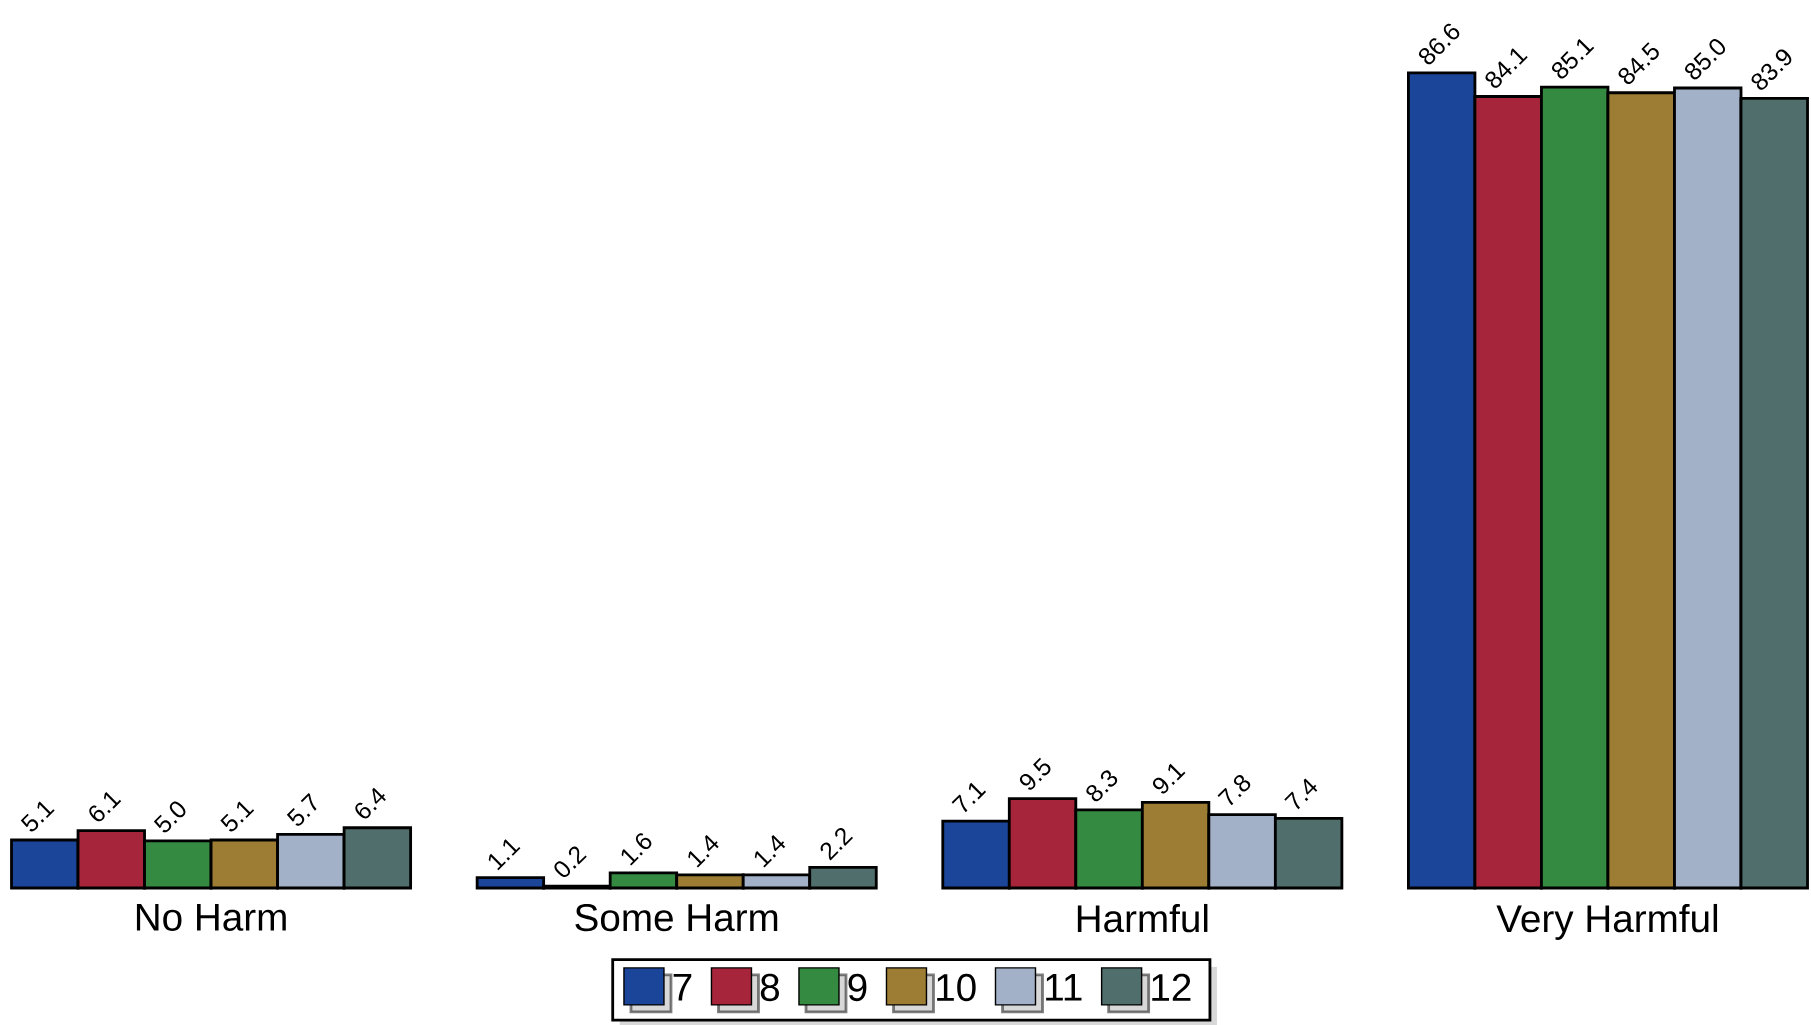 The height and width of the screenshot is (1025, 1811). What do you see at coordinates (504, 855) in the screenshot?
I see `data-label: 1.1` at bounding box center [504, 855].